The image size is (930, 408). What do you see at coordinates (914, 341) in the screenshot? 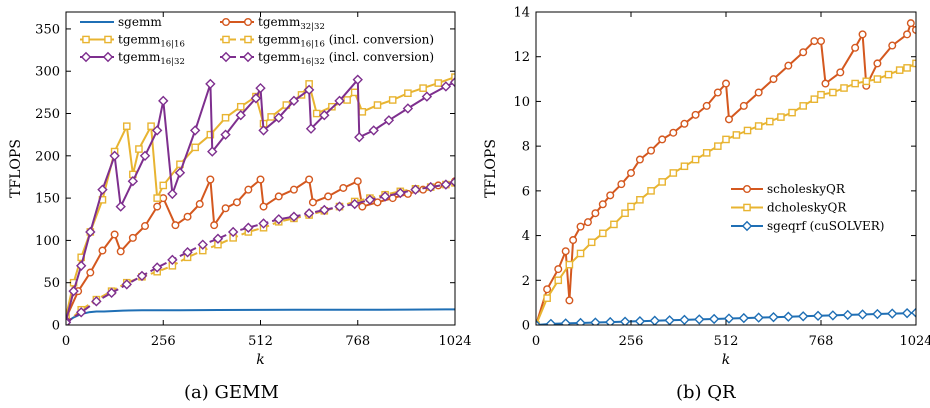
I see `qr-xtick-label: 1024` at bounding box center [914, 341].